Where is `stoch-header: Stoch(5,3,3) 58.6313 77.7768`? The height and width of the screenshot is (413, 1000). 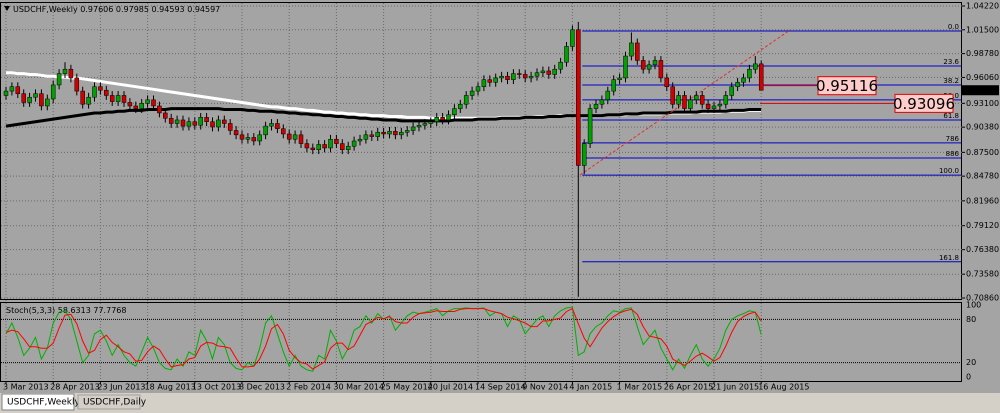
stoch-header: Stoch(5,3,3) 58.6313 77.7768 is located at coordinates (66, 310).